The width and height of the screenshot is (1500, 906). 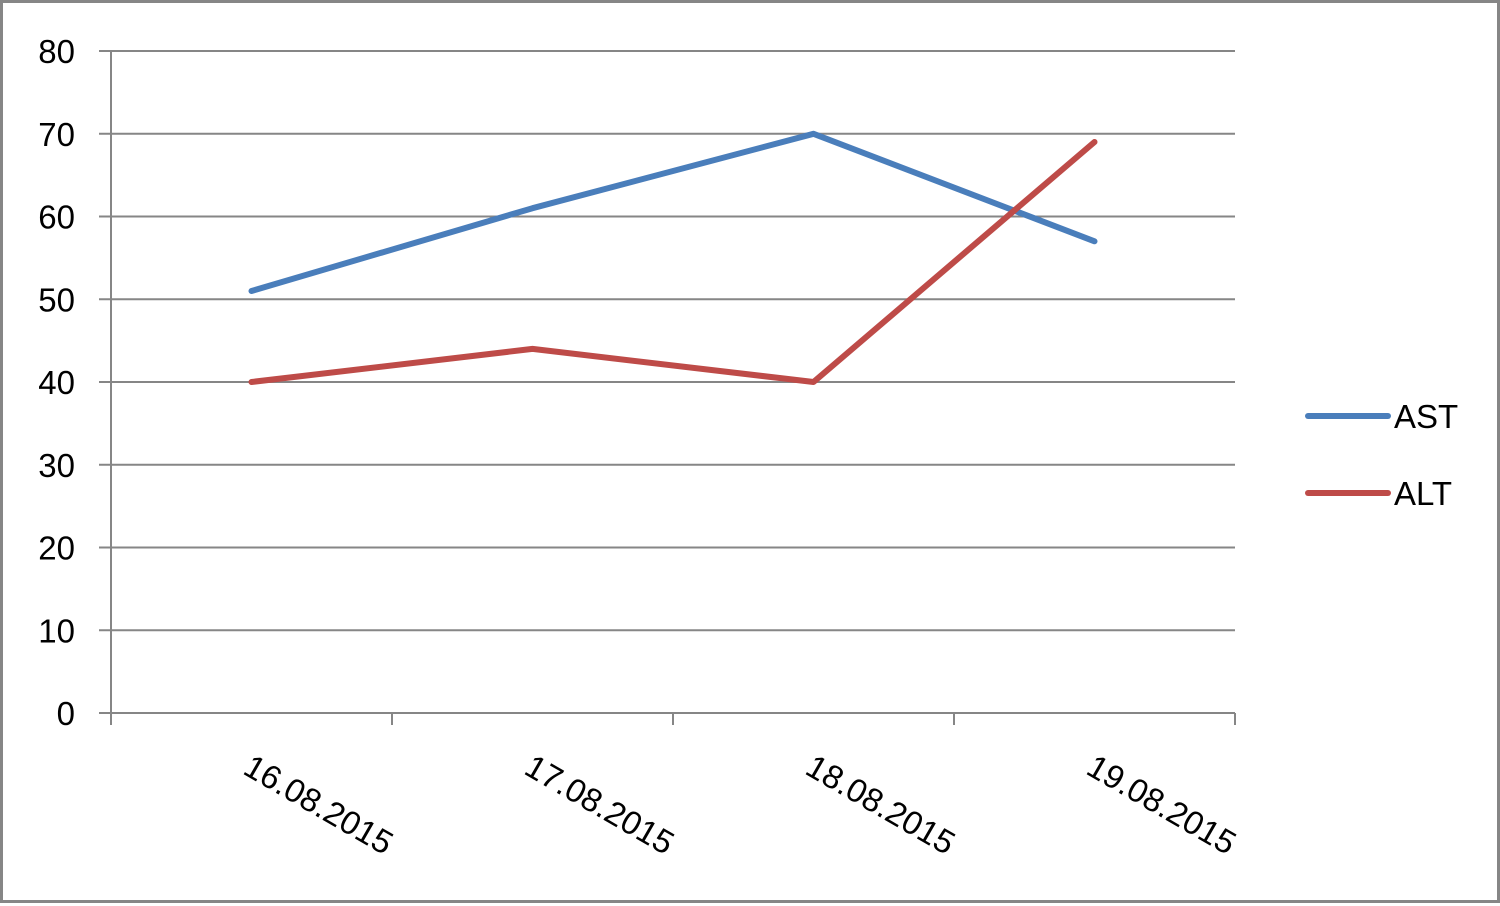 I want to click on y-tick-label: 40, so click(x=56, y=382).